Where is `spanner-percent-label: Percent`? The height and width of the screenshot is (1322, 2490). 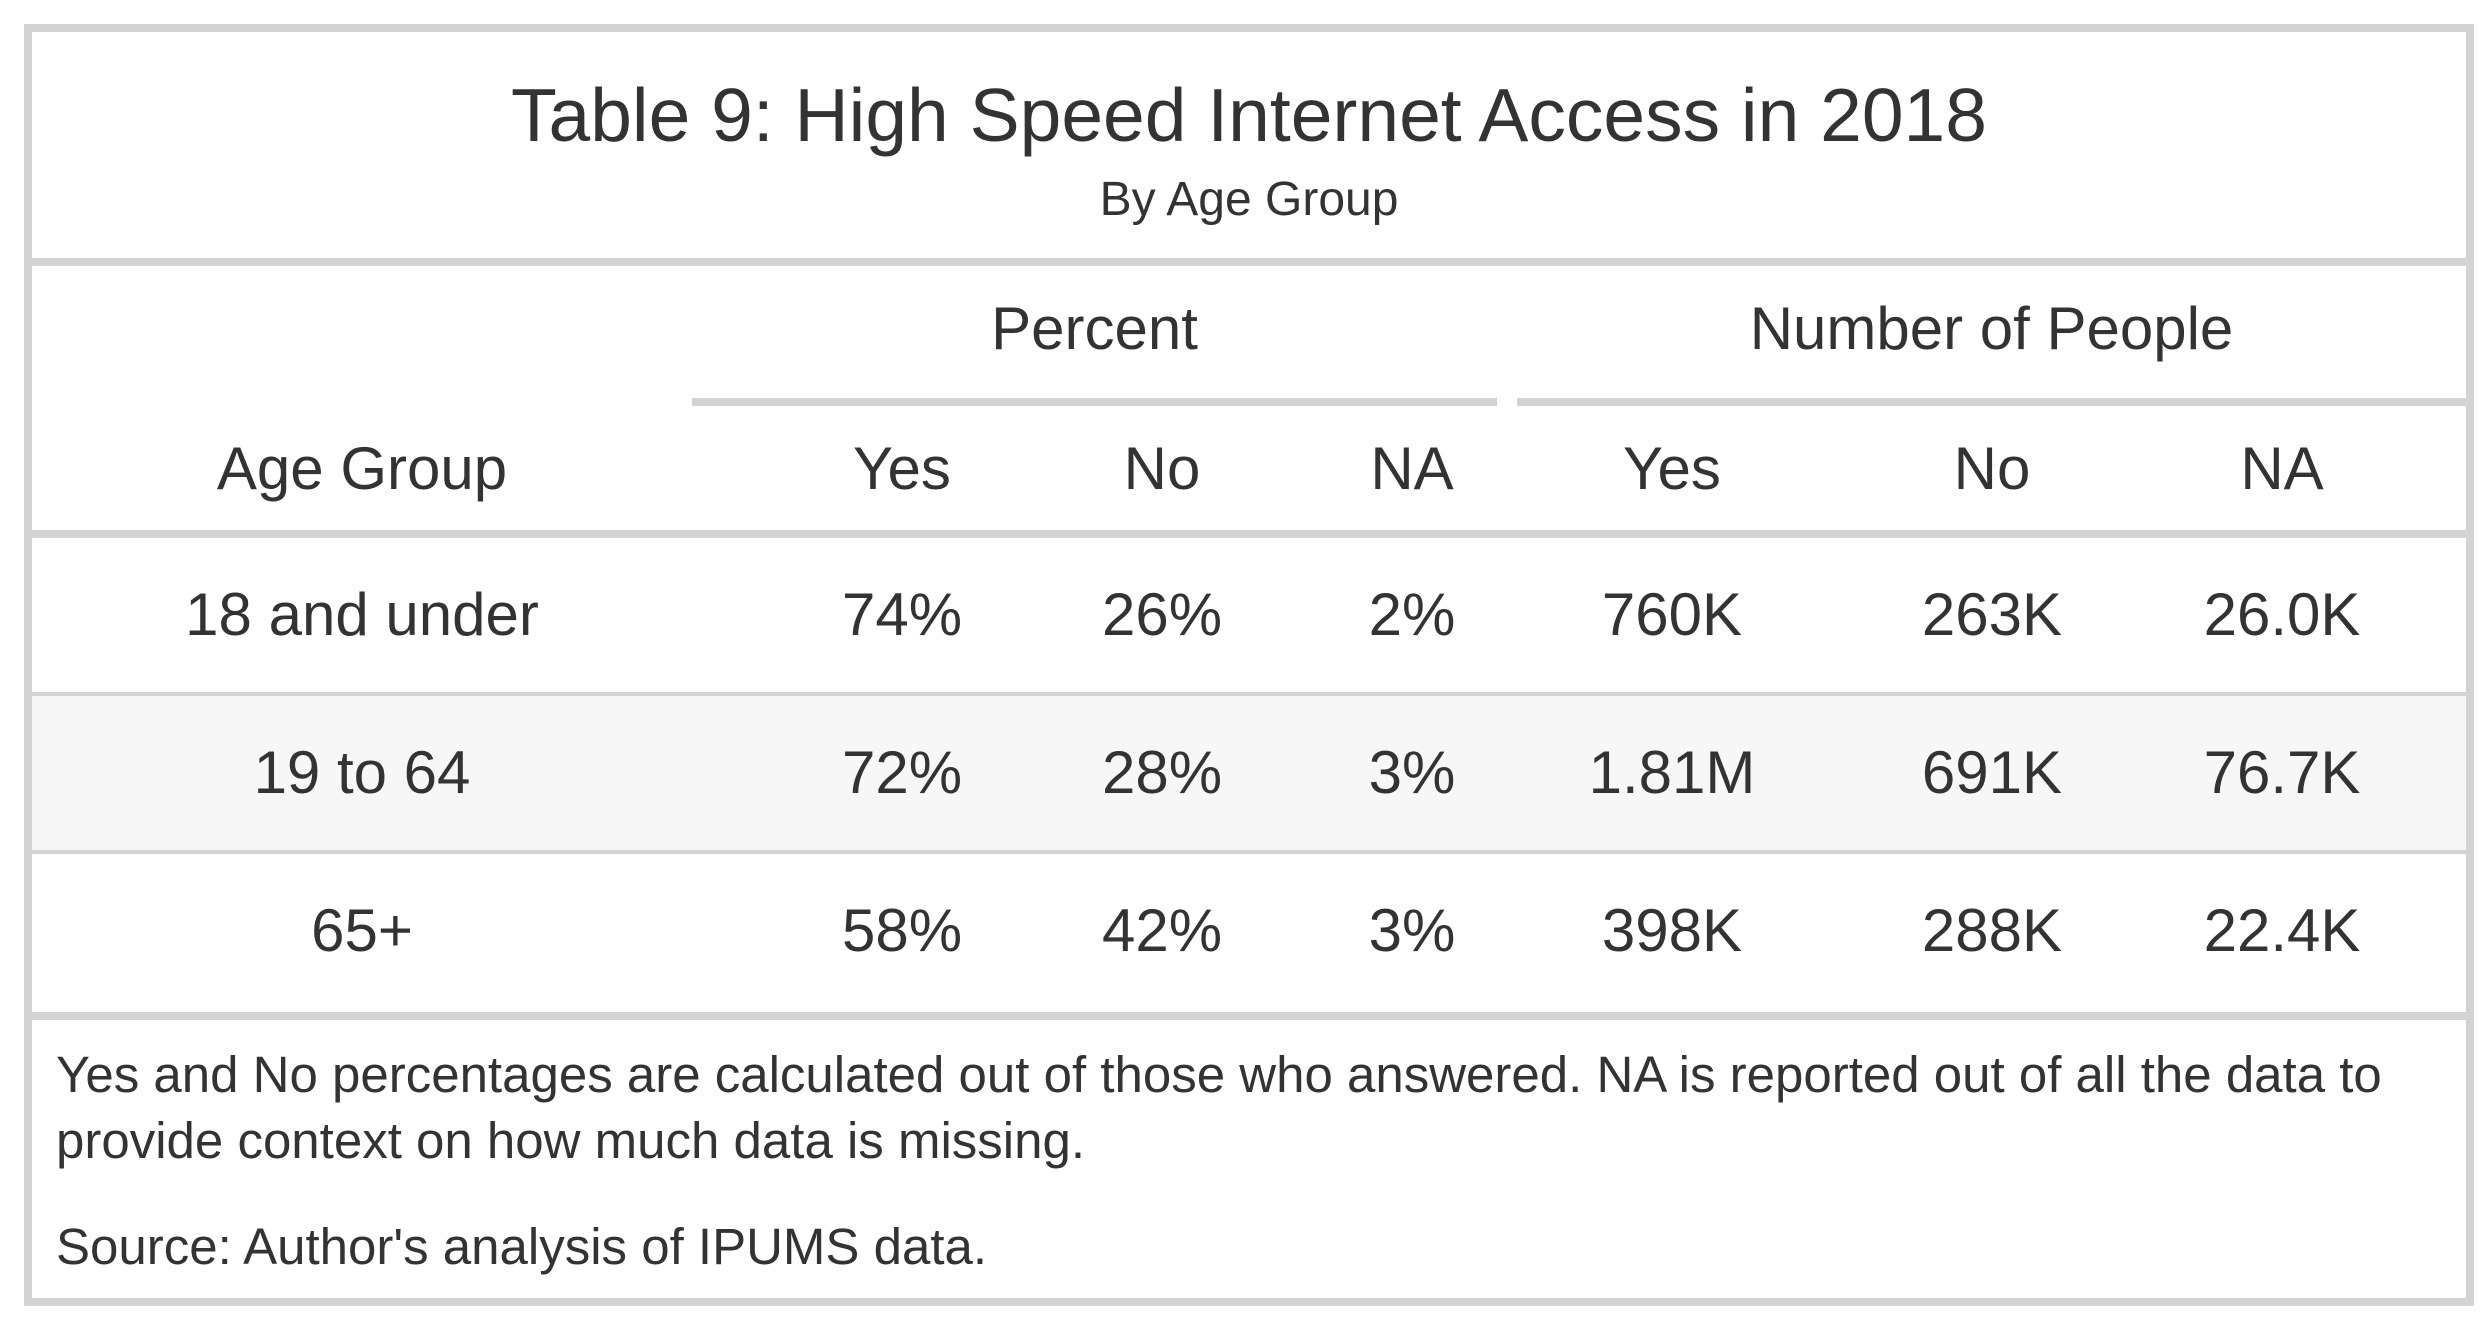 spanner-percent-label: Percent is located at coordinates (1094, 328).